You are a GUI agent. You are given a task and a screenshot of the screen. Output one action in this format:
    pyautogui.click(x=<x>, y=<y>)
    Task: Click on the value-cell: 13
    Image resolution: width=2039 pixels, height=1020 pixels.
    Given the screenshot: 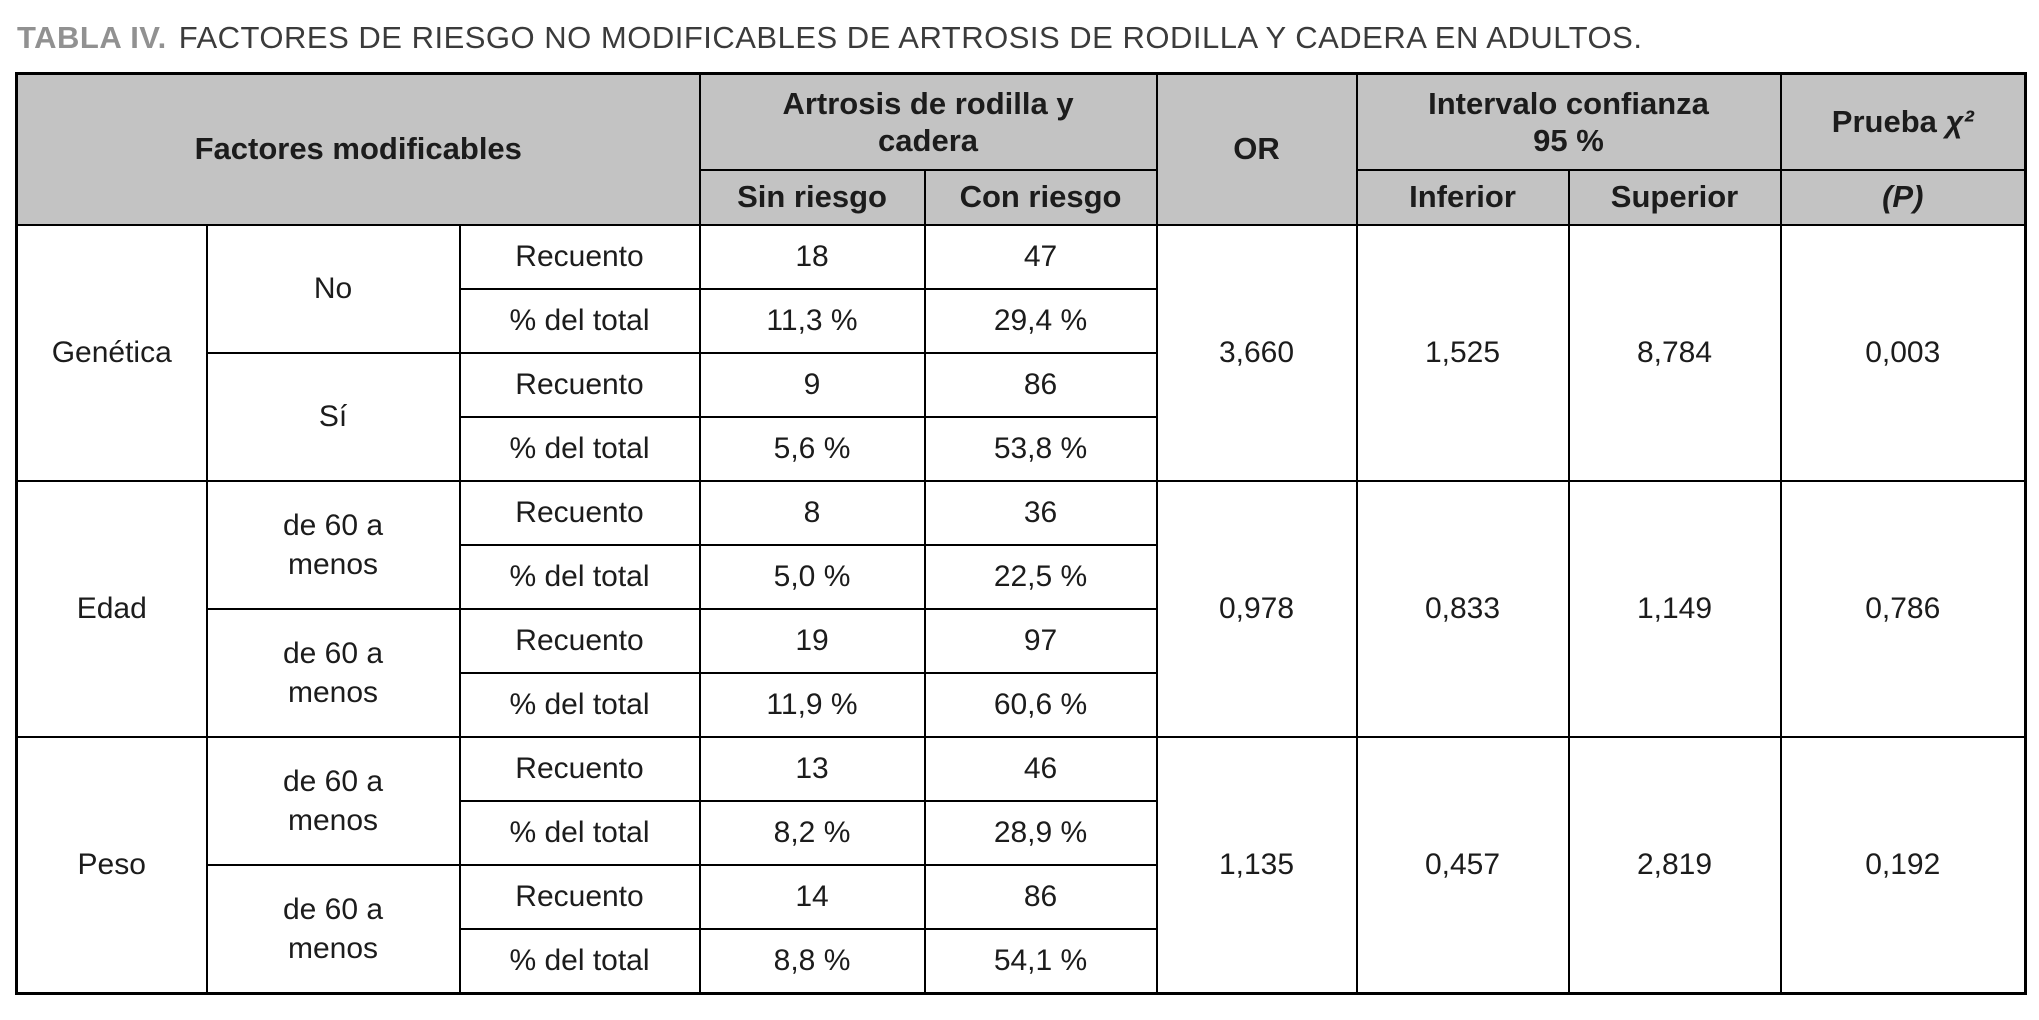 What is the action you would take?
    pyautogui.click(x=812, y=768)
    